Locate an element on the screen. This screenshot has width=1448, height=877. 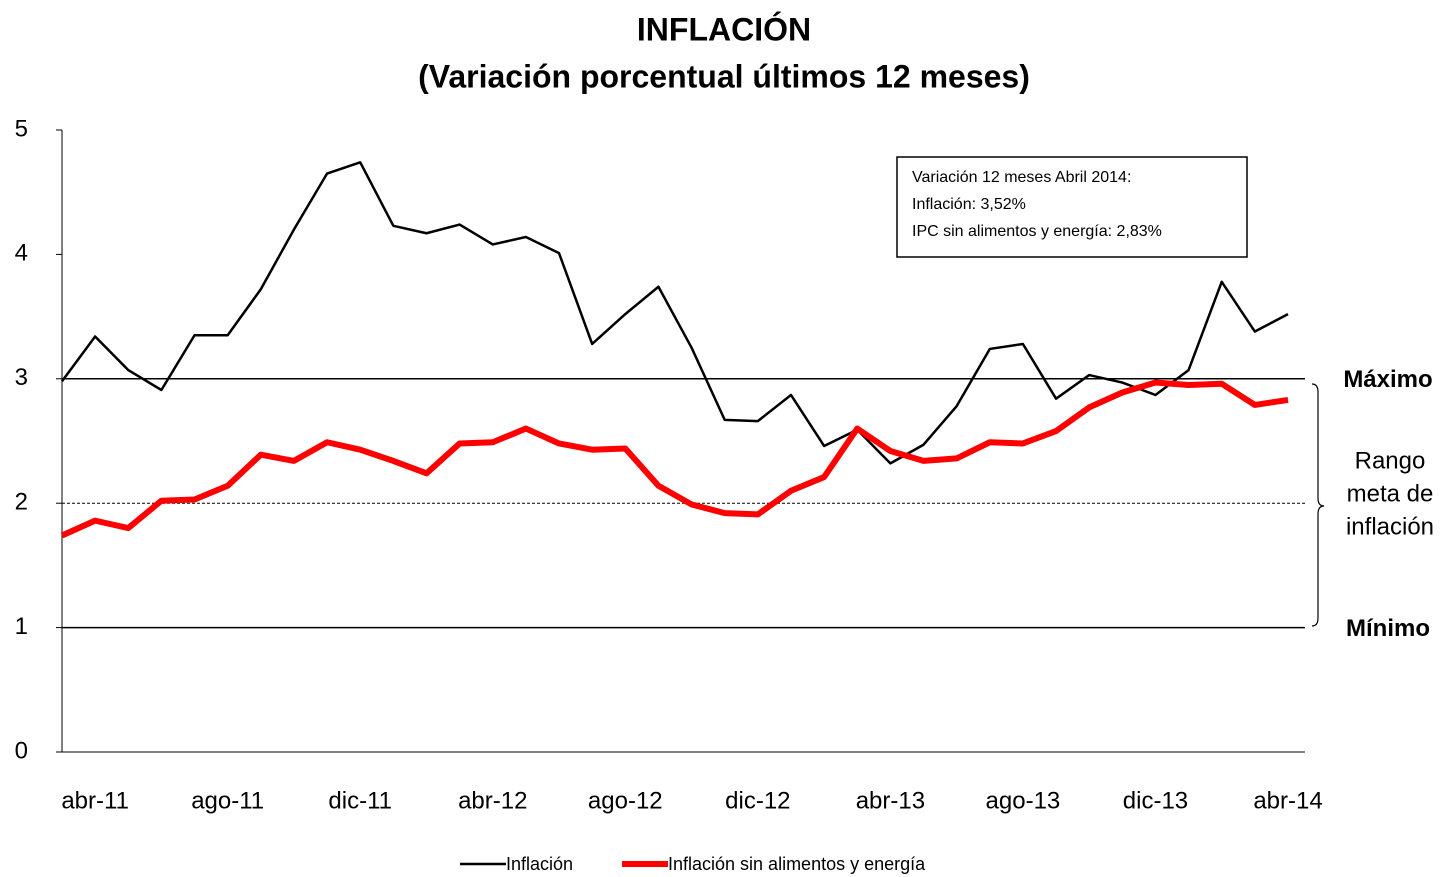
y-tick-label: 4 is located at coordinates (21, 253).